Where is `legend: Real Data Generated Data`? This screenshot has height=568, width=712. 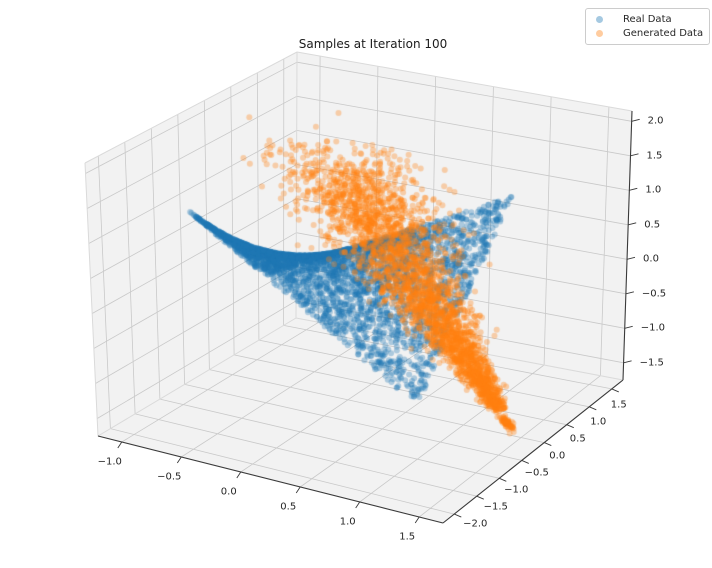 legend: Real Data Generated Data is located at coordinates (647, 26).